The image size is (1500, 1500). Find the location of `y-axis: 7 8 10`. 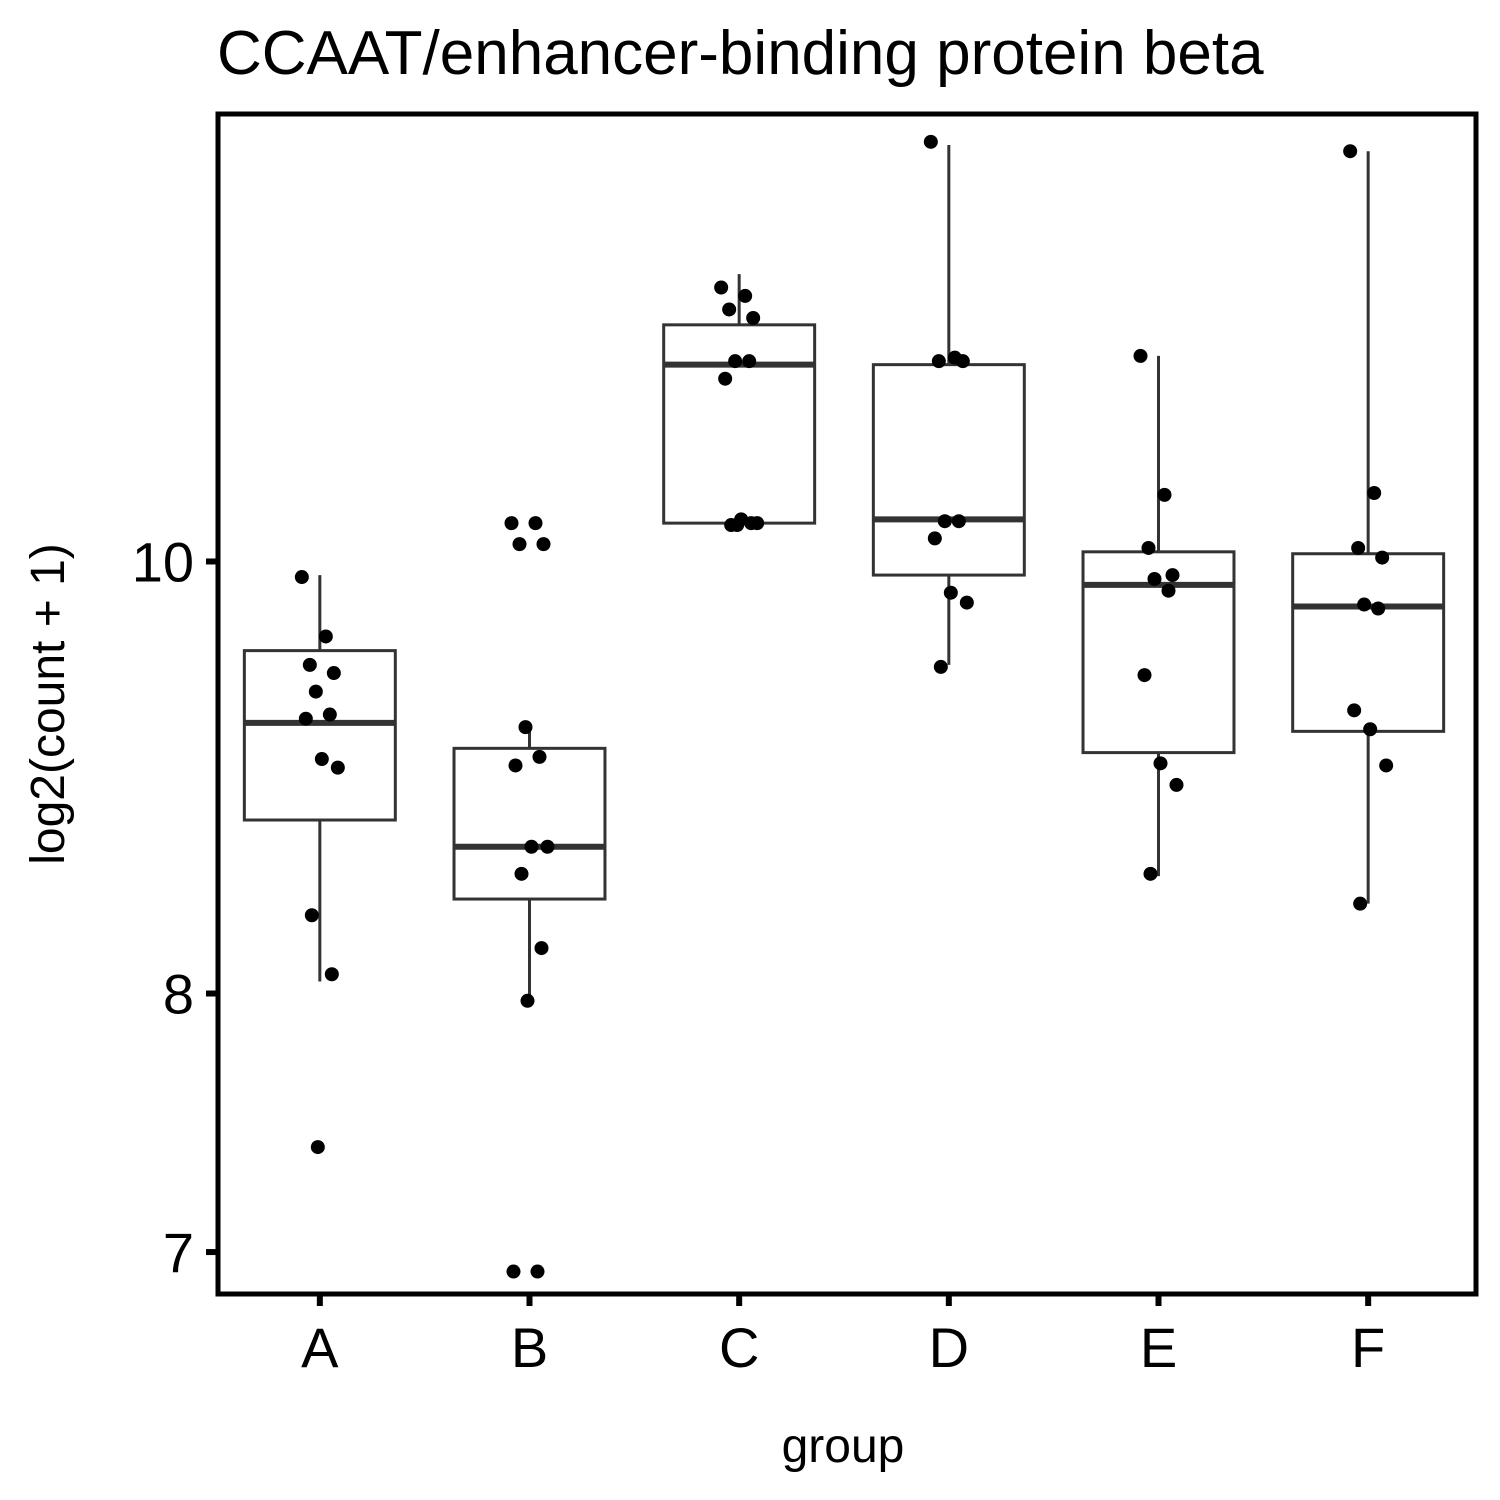

y-axis: 7 8 10 is located at coordinates (175, 907).